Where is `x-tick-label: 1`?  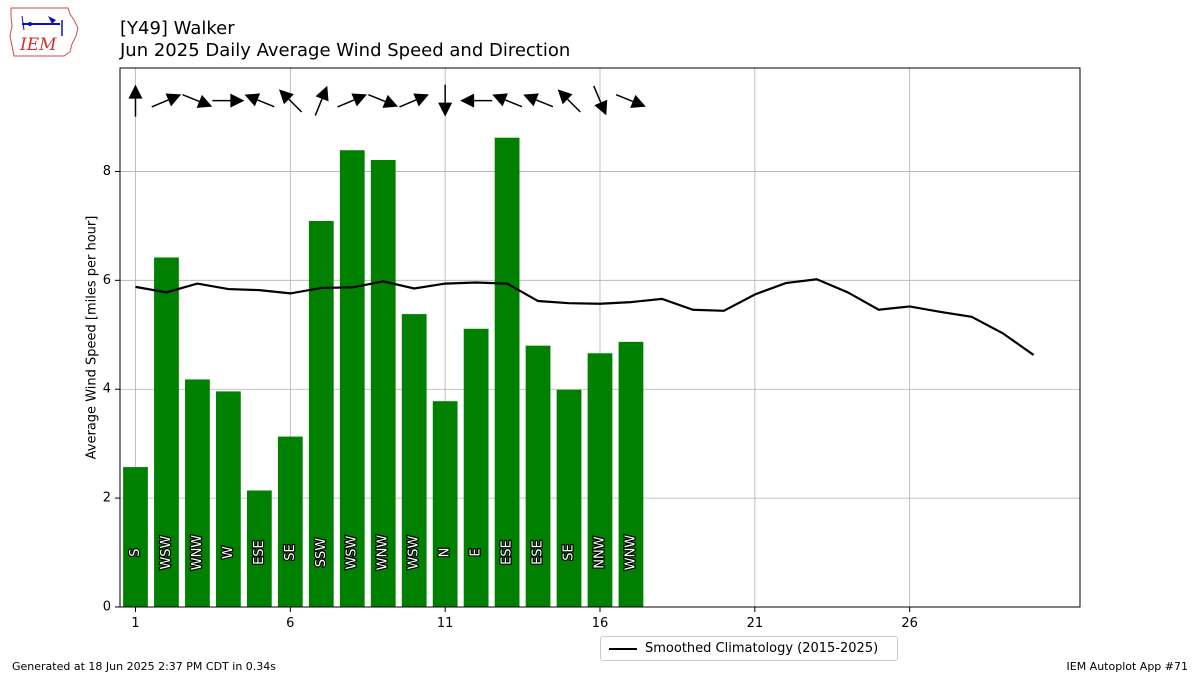
x-tick-label: 1 is located at coordinates (135, 623).